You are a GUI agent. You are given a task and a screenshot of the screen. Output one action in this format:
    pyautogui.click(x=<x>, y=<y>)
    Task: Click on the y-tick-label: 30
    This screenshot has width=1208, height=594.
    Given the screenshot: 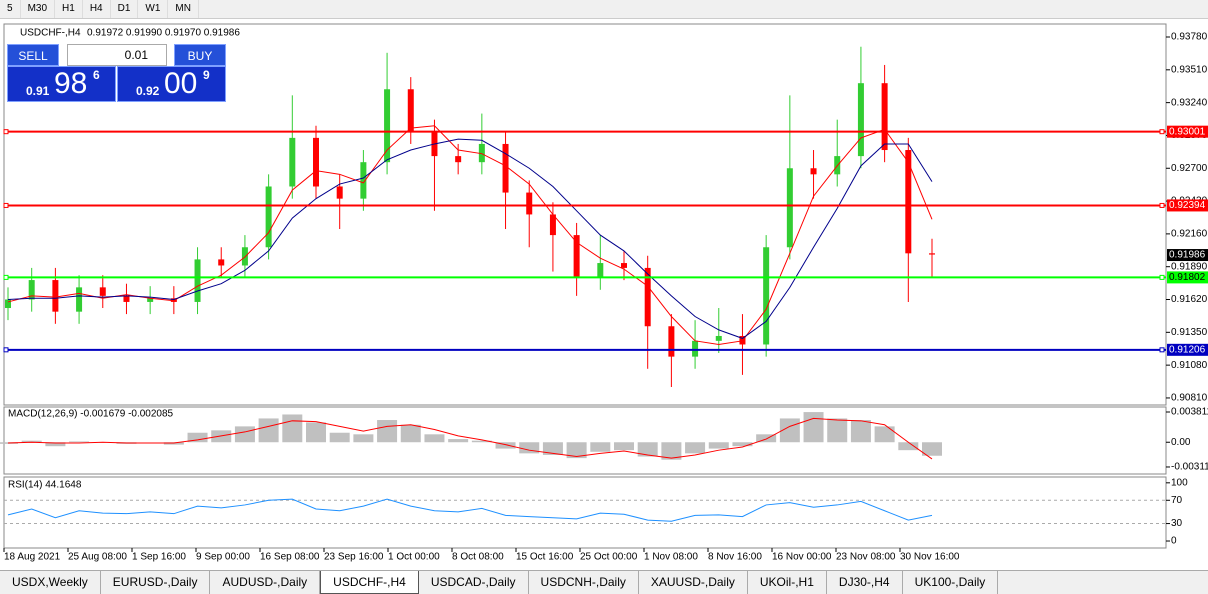 What is the action you would take?
    pyautogui.click(x=1177, y=523)
    